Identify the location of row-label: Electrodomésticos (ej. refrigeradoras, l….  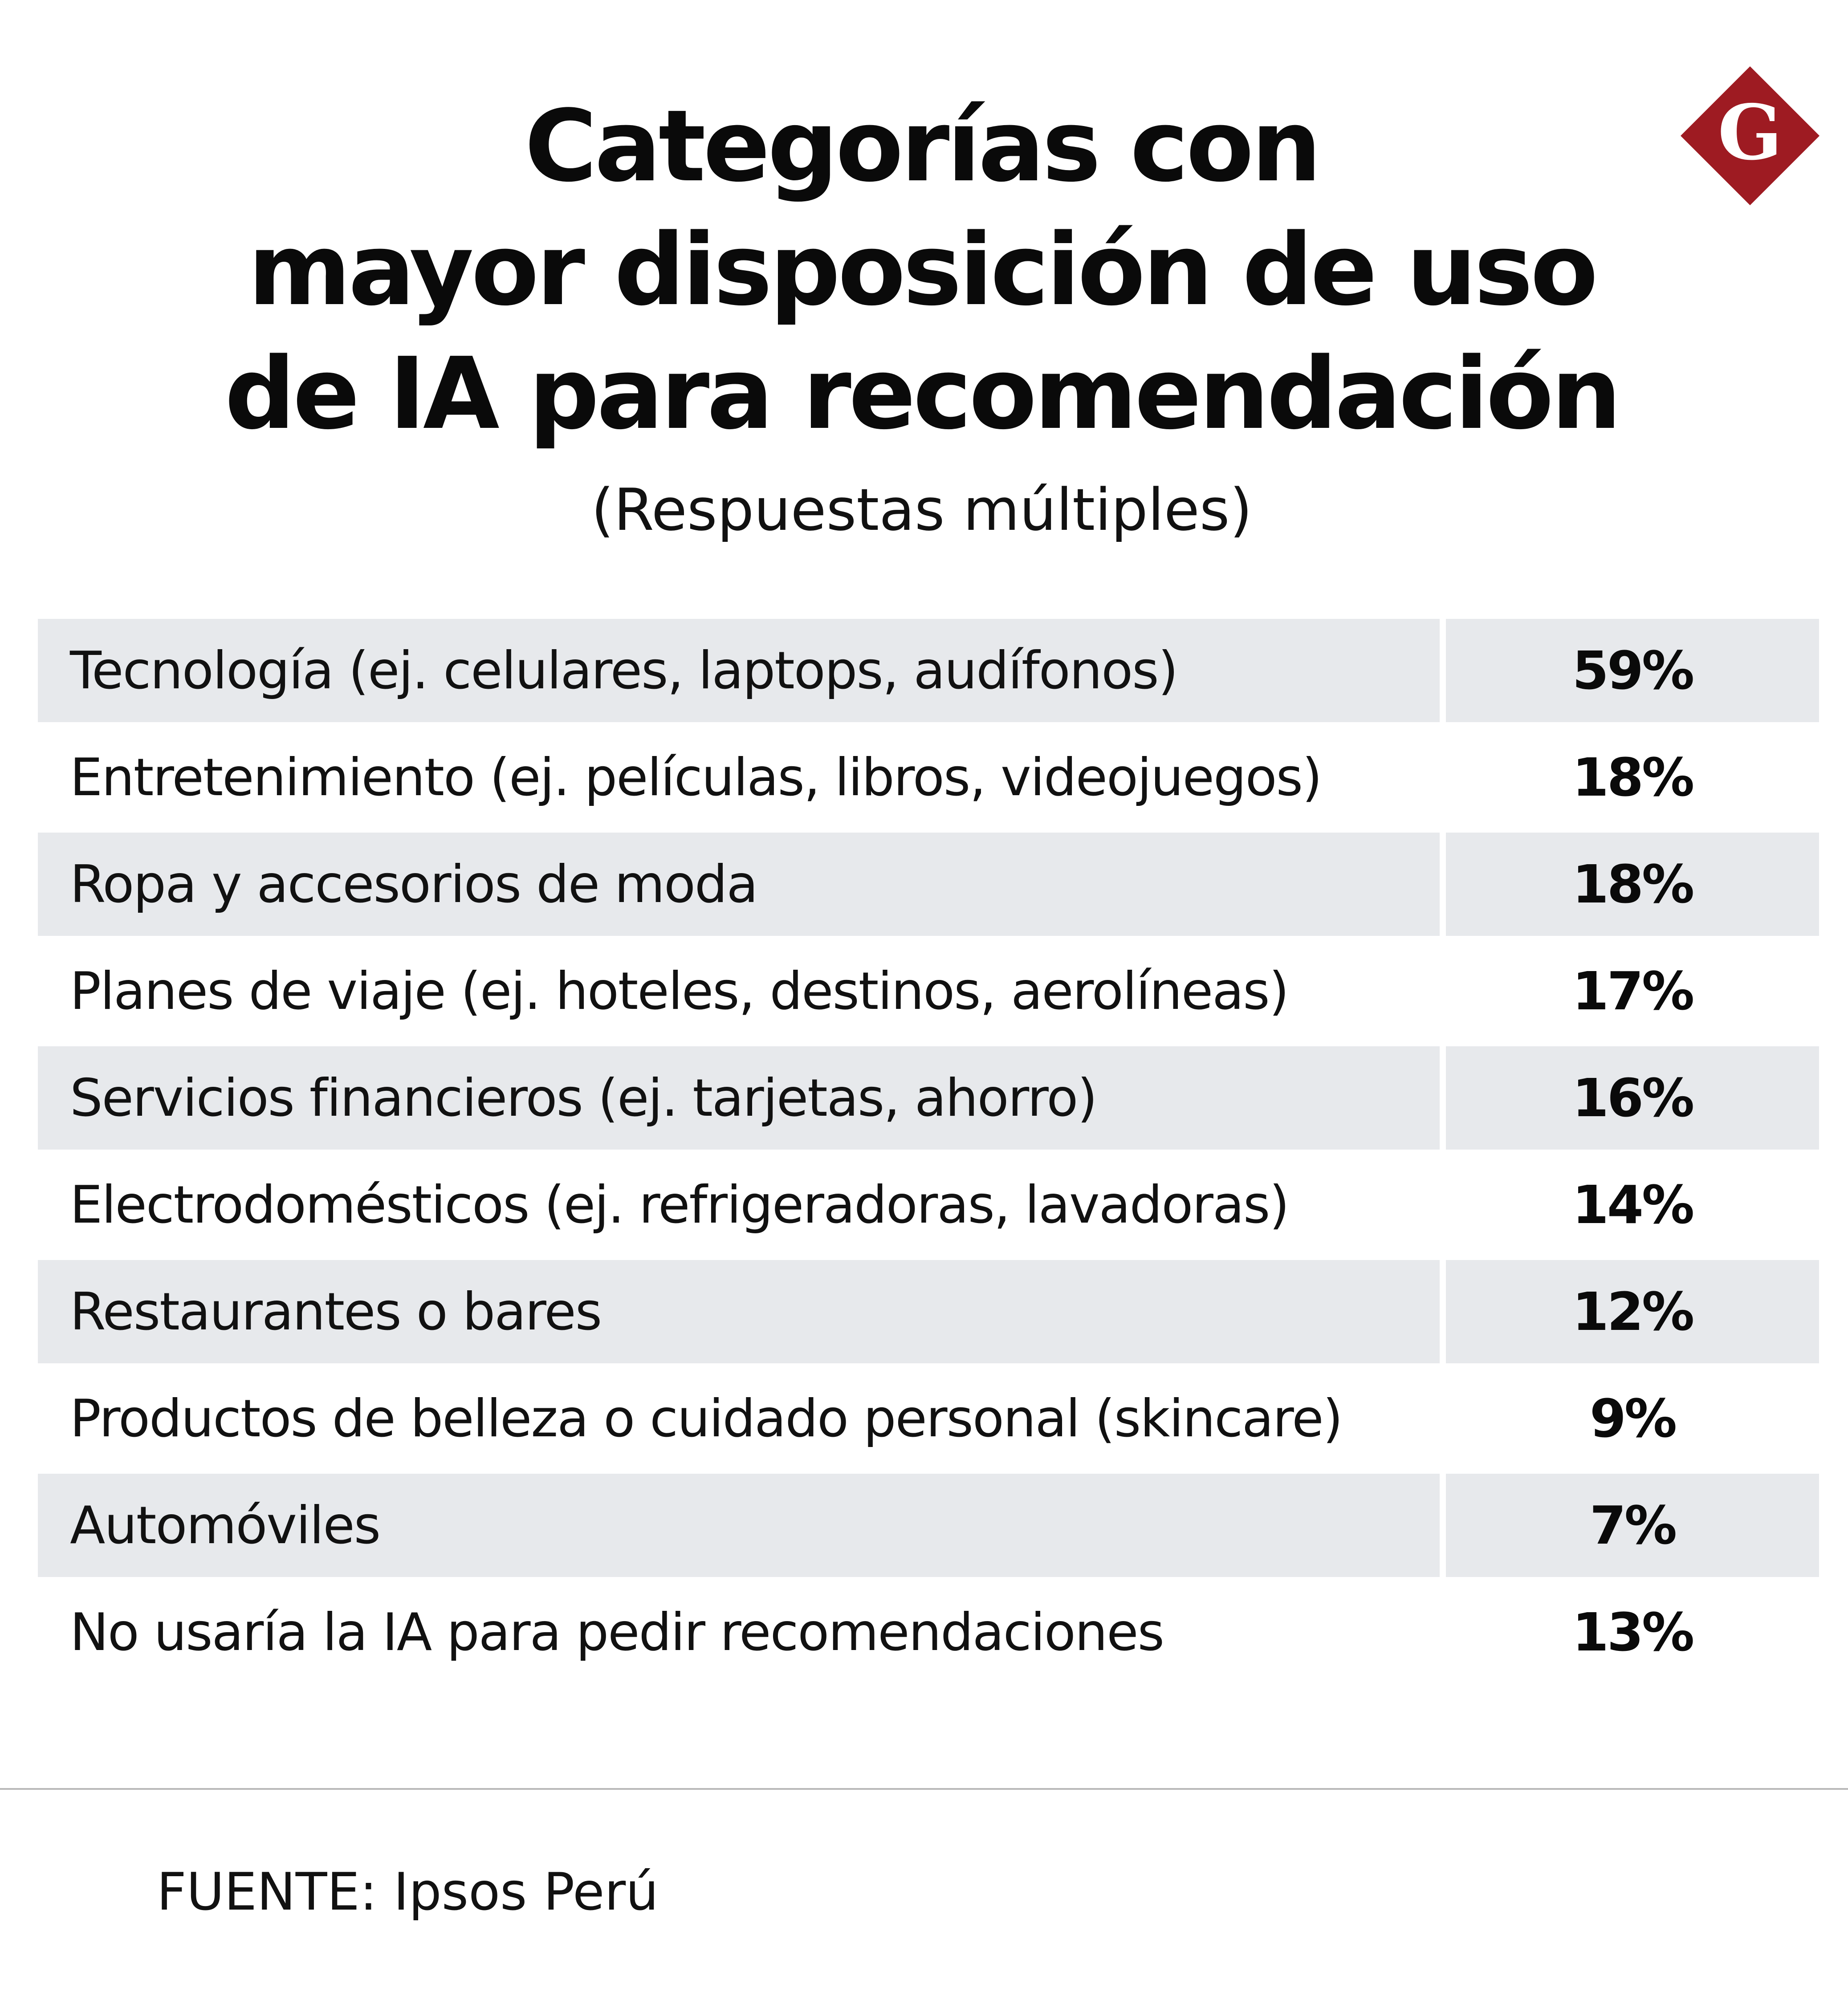
(680, 1205).